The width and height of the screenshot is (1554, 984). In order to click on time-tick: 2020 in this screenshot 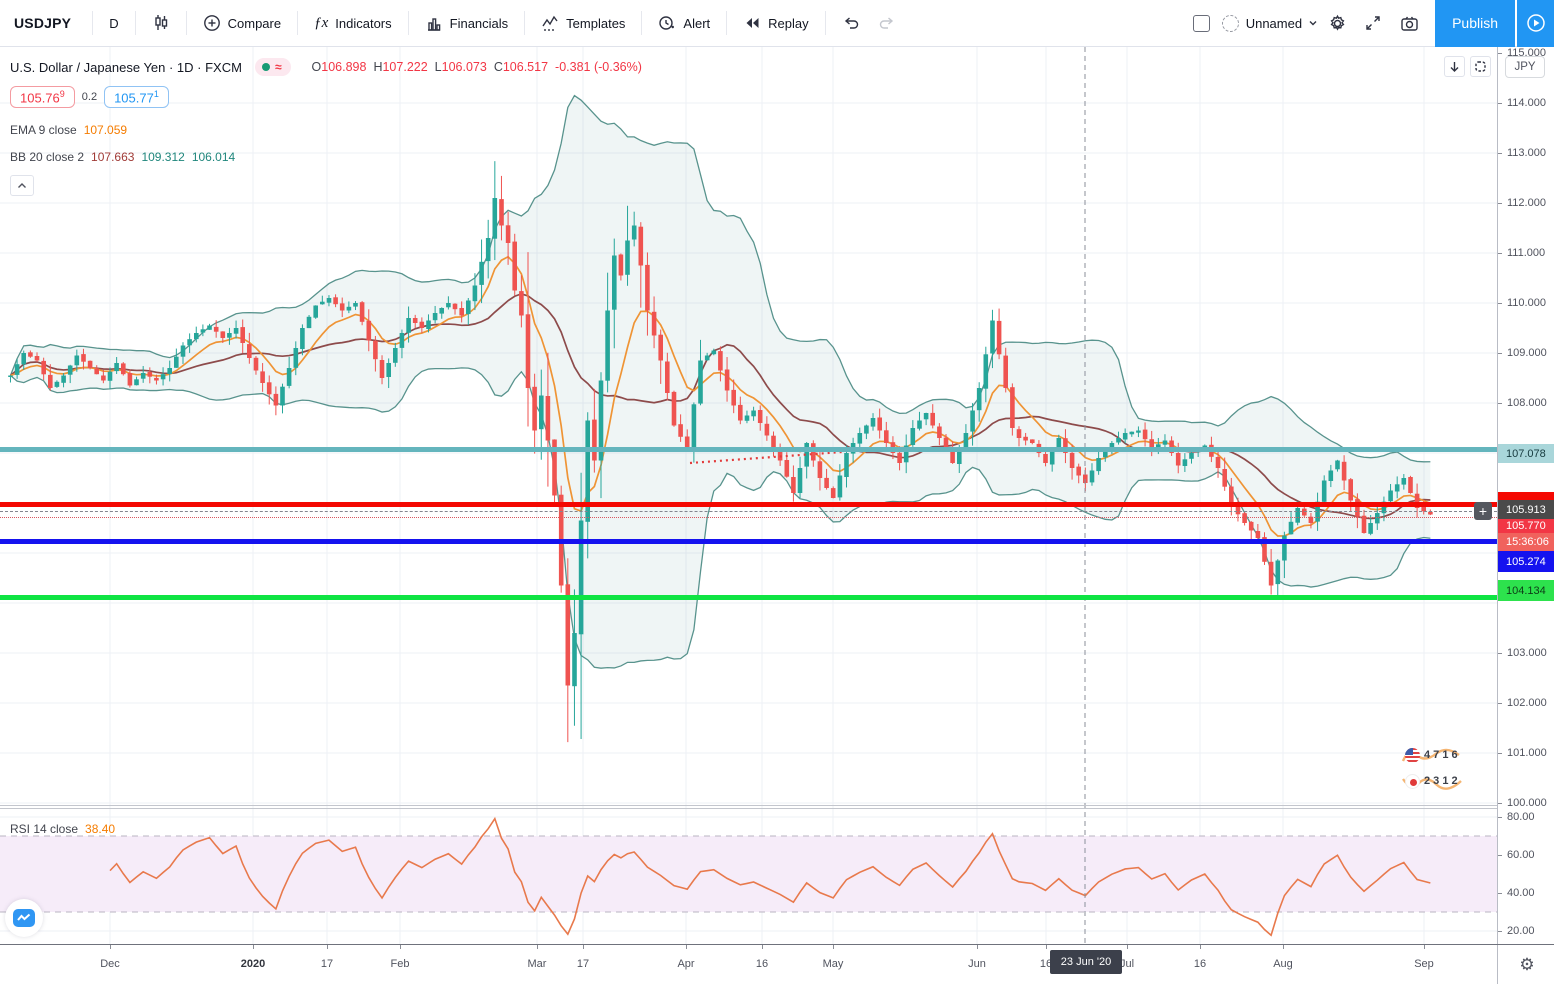, I will do `click(253, 964)`.